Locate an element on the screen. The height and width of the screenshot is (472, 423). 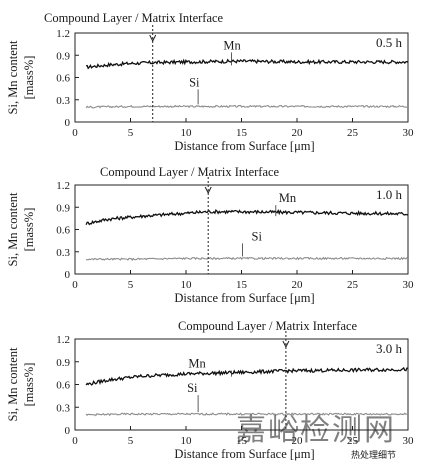
time-label: 1.0 h is located at coordinates (389, 194).